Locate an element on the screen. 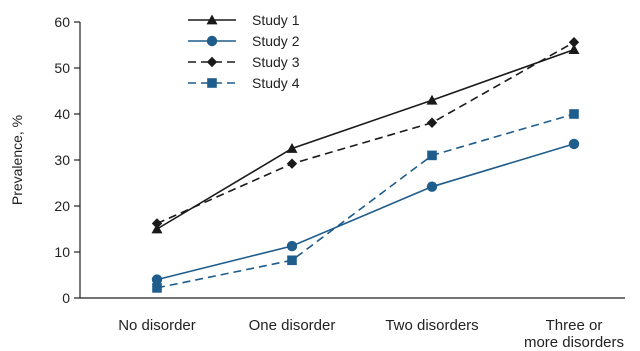 The width and height of the screenshot is (640, 351). x-category-label: Three or more disorders is located at coordinates (574, 334).